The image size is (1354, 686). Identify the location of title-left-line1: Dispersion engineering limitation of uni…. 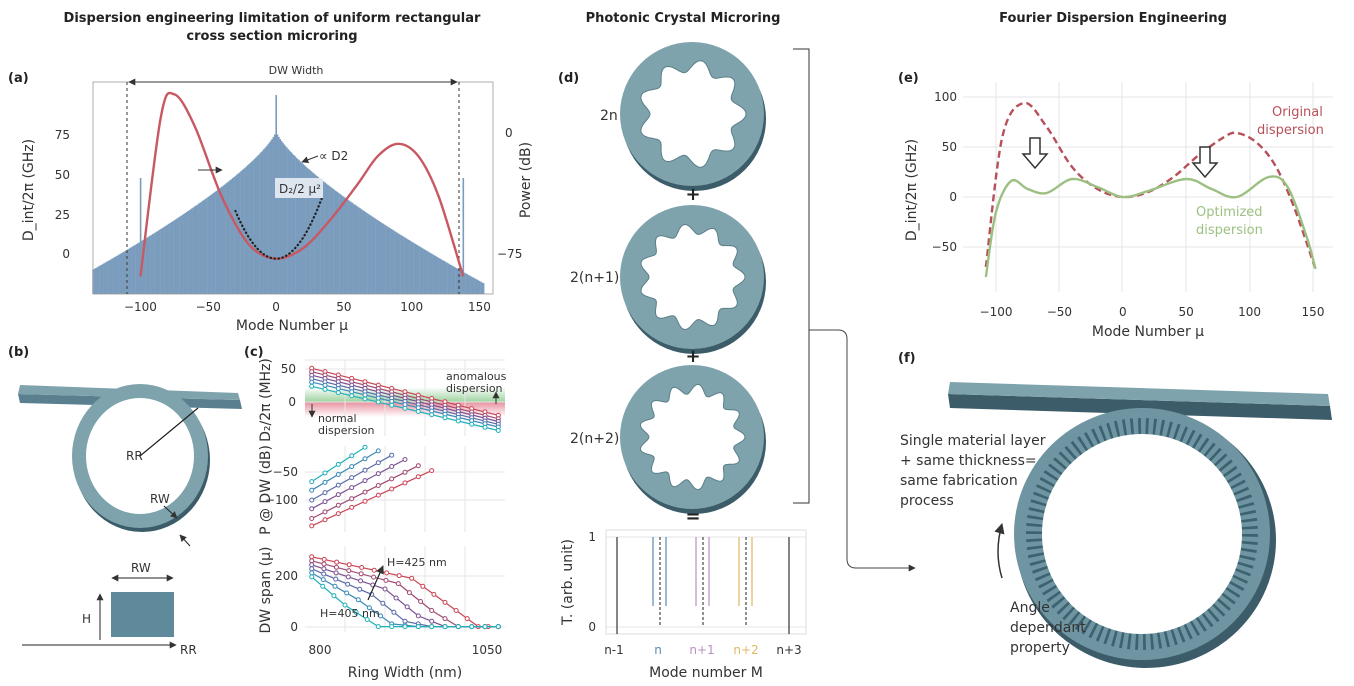
(272, 18).